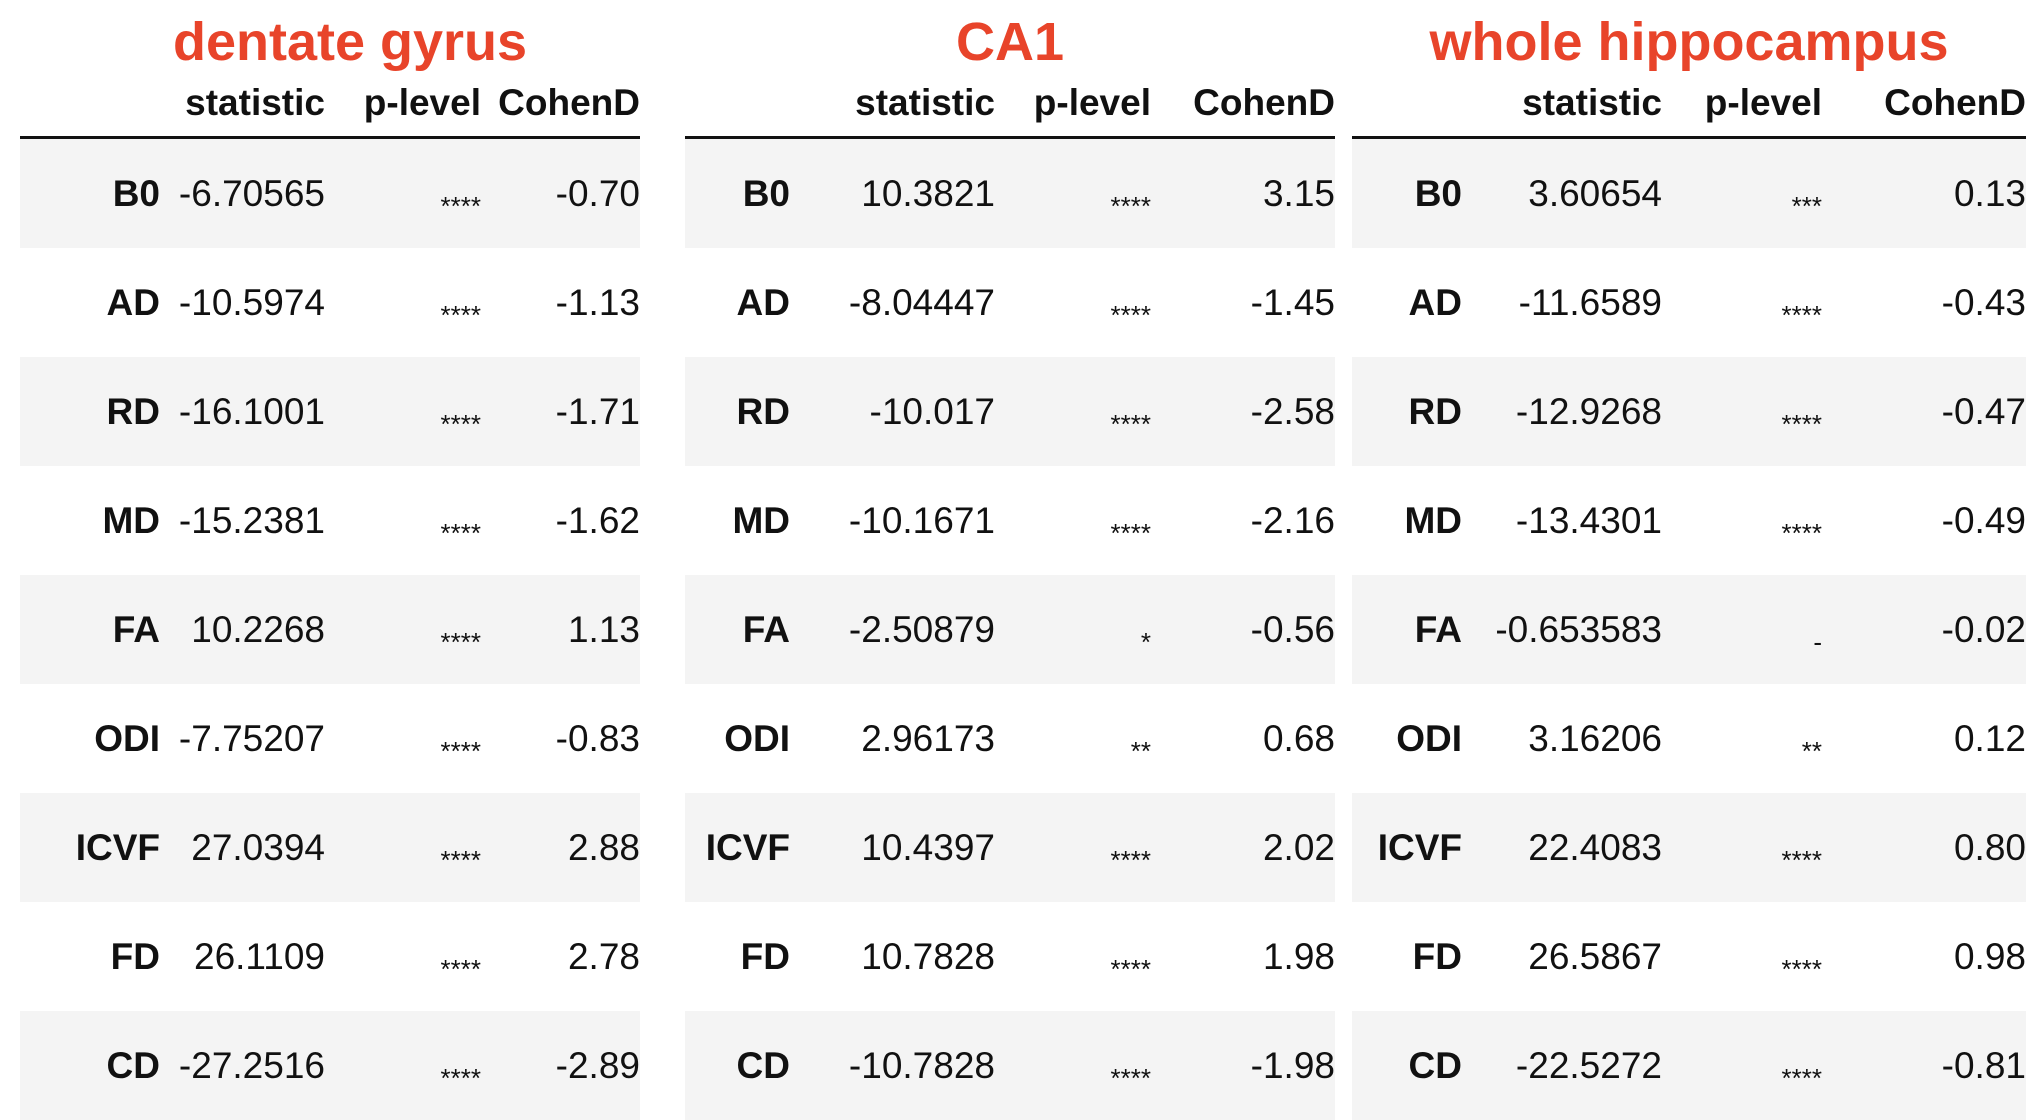 This screenshot has height=1120, width=2041. I want to click on cohend-cell: -2.89, so click(560, 1065).